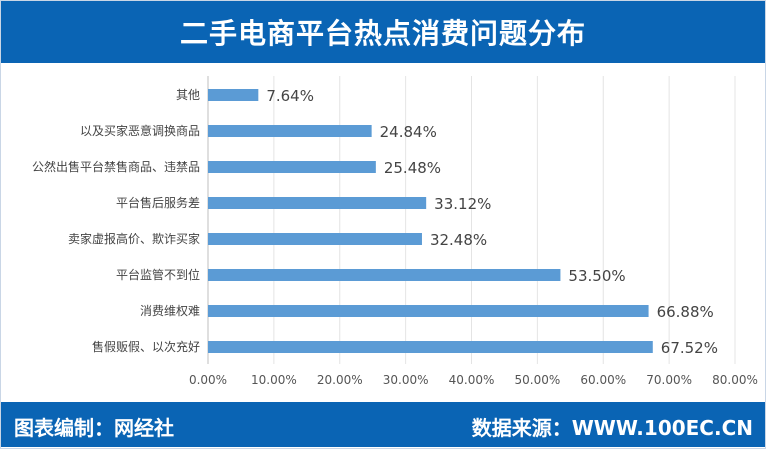 This screenshot has height=449, width=766. Describe the element at coordinates (340, 380) in the screenshot. I see `x-tick-label: 20.00%` at that location.